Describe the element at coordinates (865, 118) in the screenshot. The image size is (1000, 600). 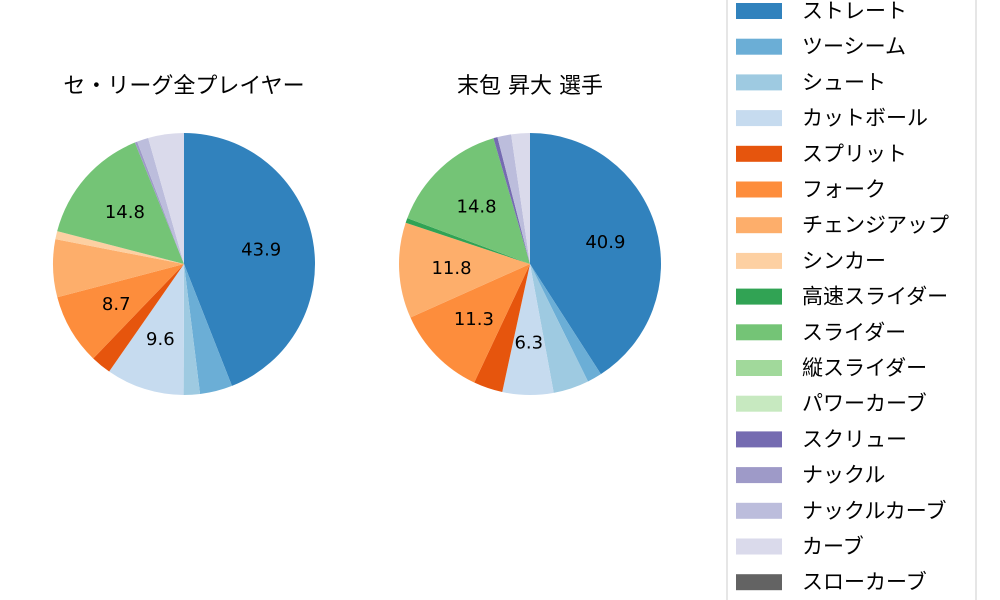
I see `legend-label: カットボール` at that location.